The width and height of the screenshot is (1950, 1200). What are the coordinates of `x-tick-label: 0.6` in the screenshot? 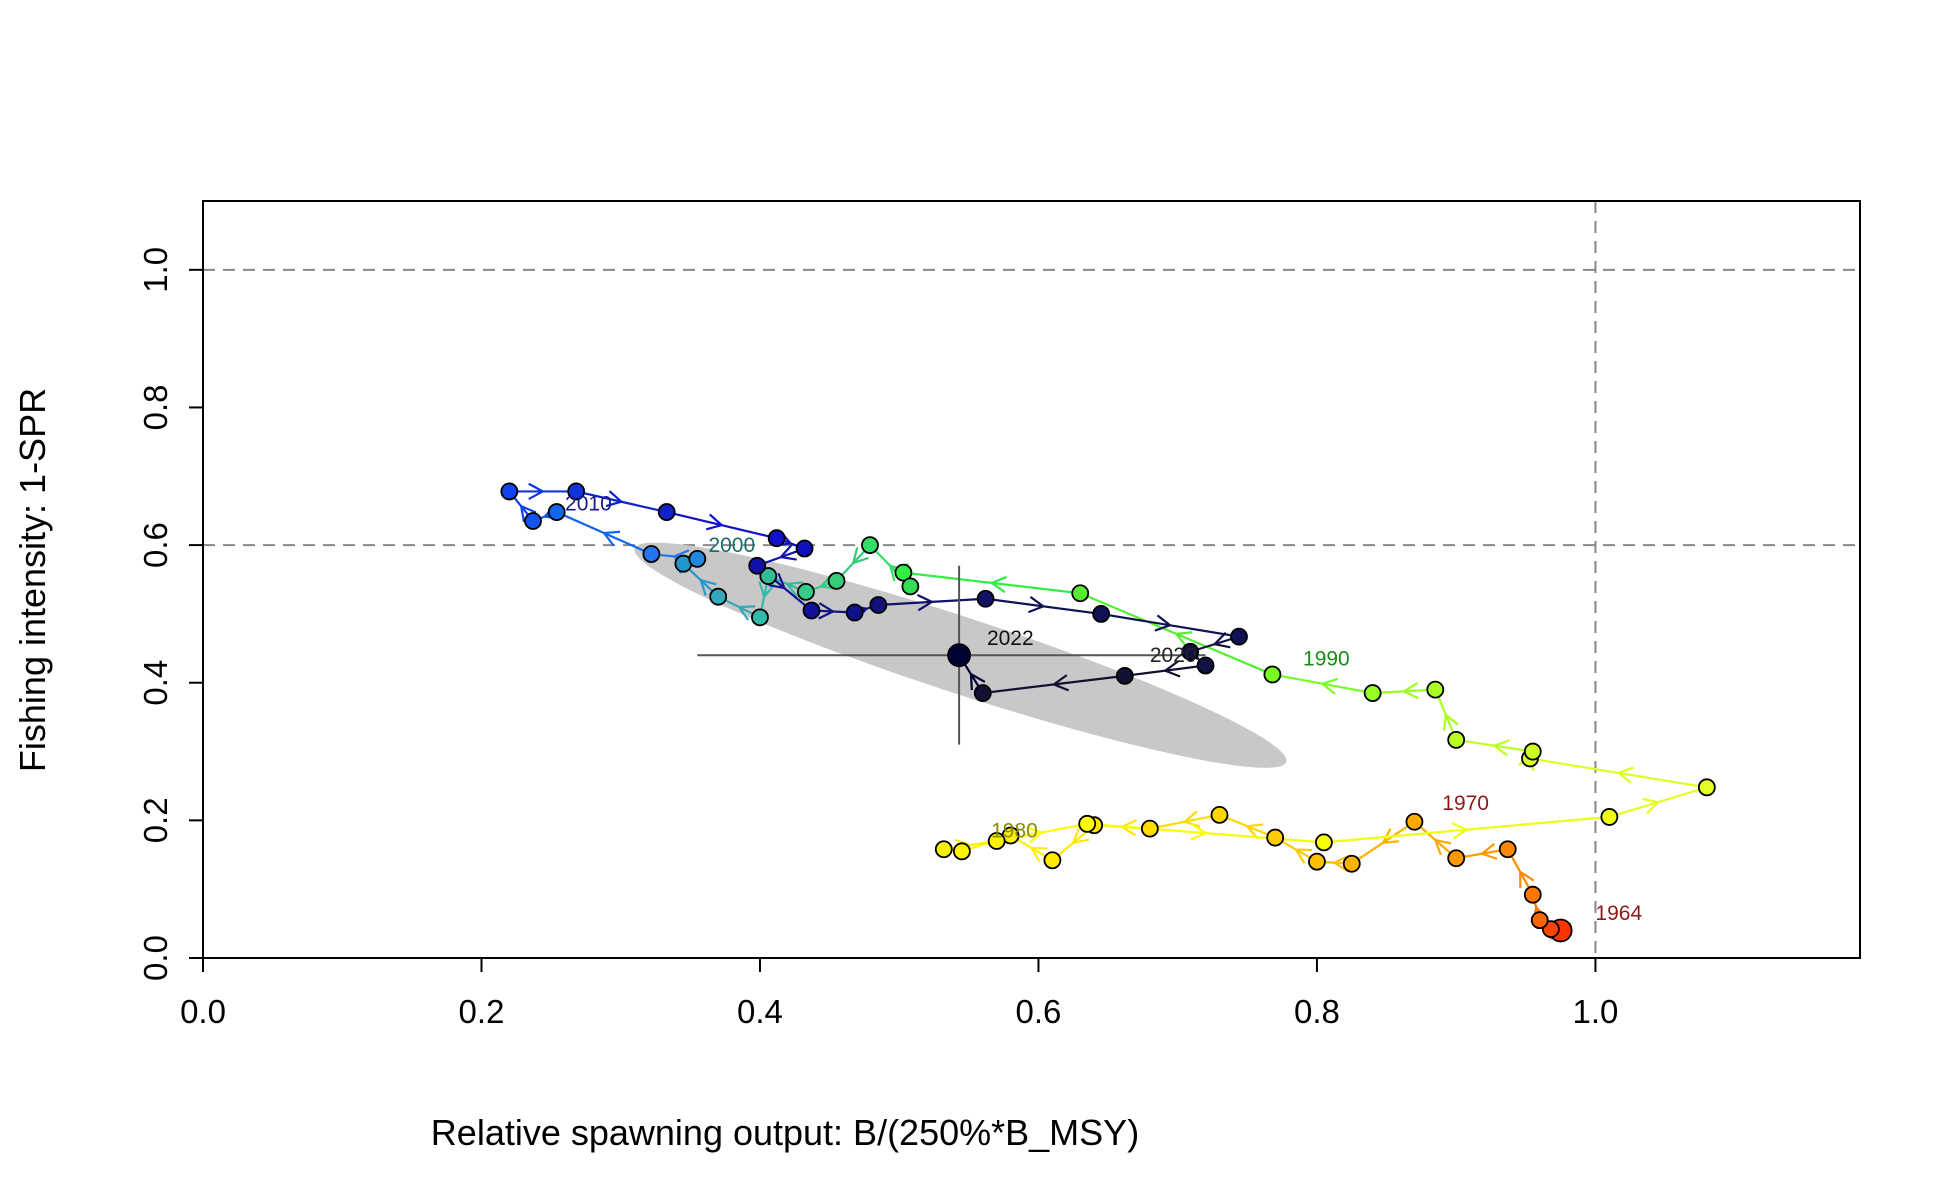 It's located at (1039, 1011).